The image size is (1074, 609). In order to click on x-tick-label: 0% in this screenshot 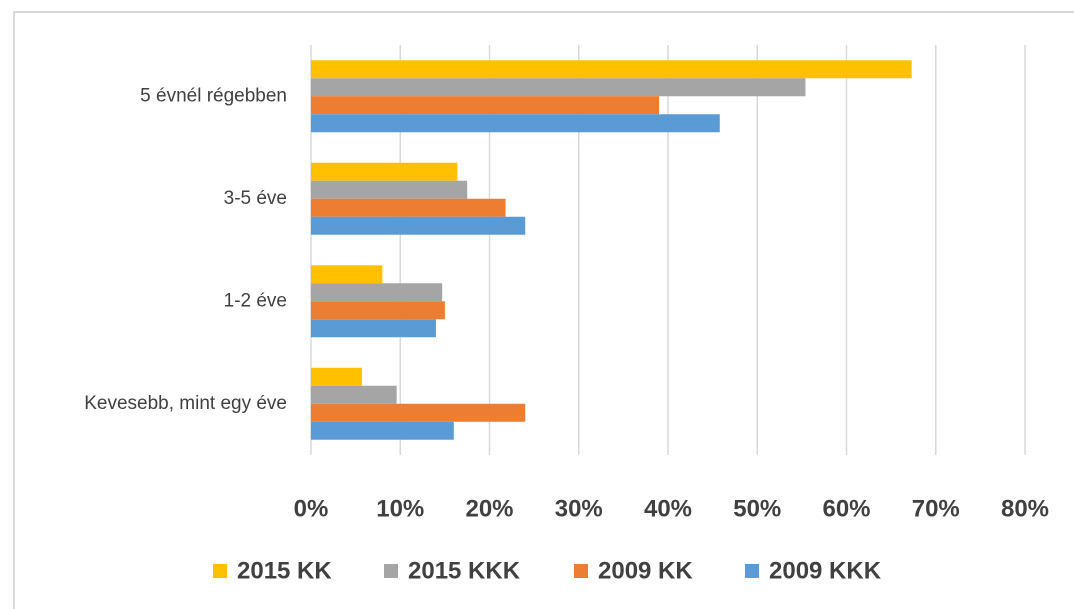, I will do `click(311, 508)`.